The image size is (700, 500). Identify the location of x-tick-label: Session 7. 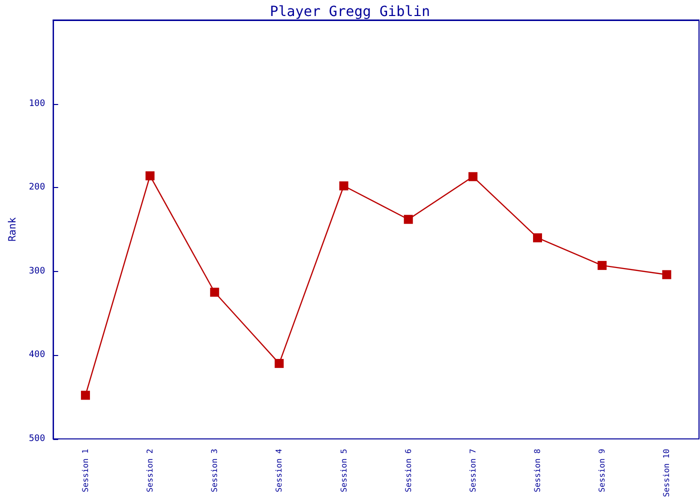
(473, 470).